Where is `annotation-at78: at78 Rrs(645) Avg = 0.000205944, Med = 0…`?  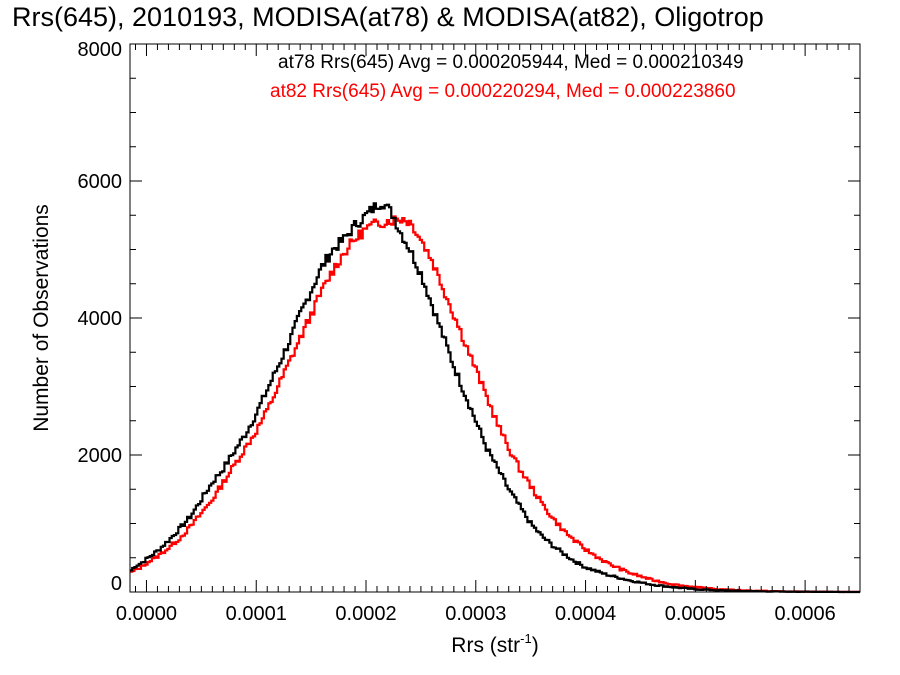
annotation-at78: at78 Rrs(645) Avg = 0.000205944, Med = 0… is located at coordinates (511, 62).